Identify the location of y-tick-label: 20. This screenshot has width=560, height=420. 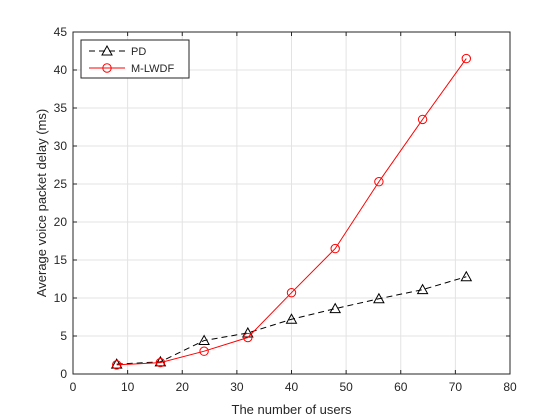
(61, 222).